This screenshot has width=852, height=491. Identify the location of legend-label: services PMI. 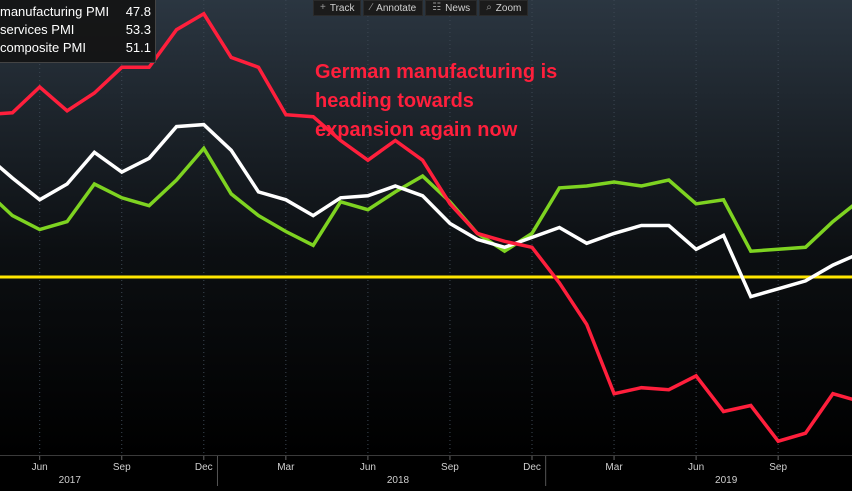
(37, 29).